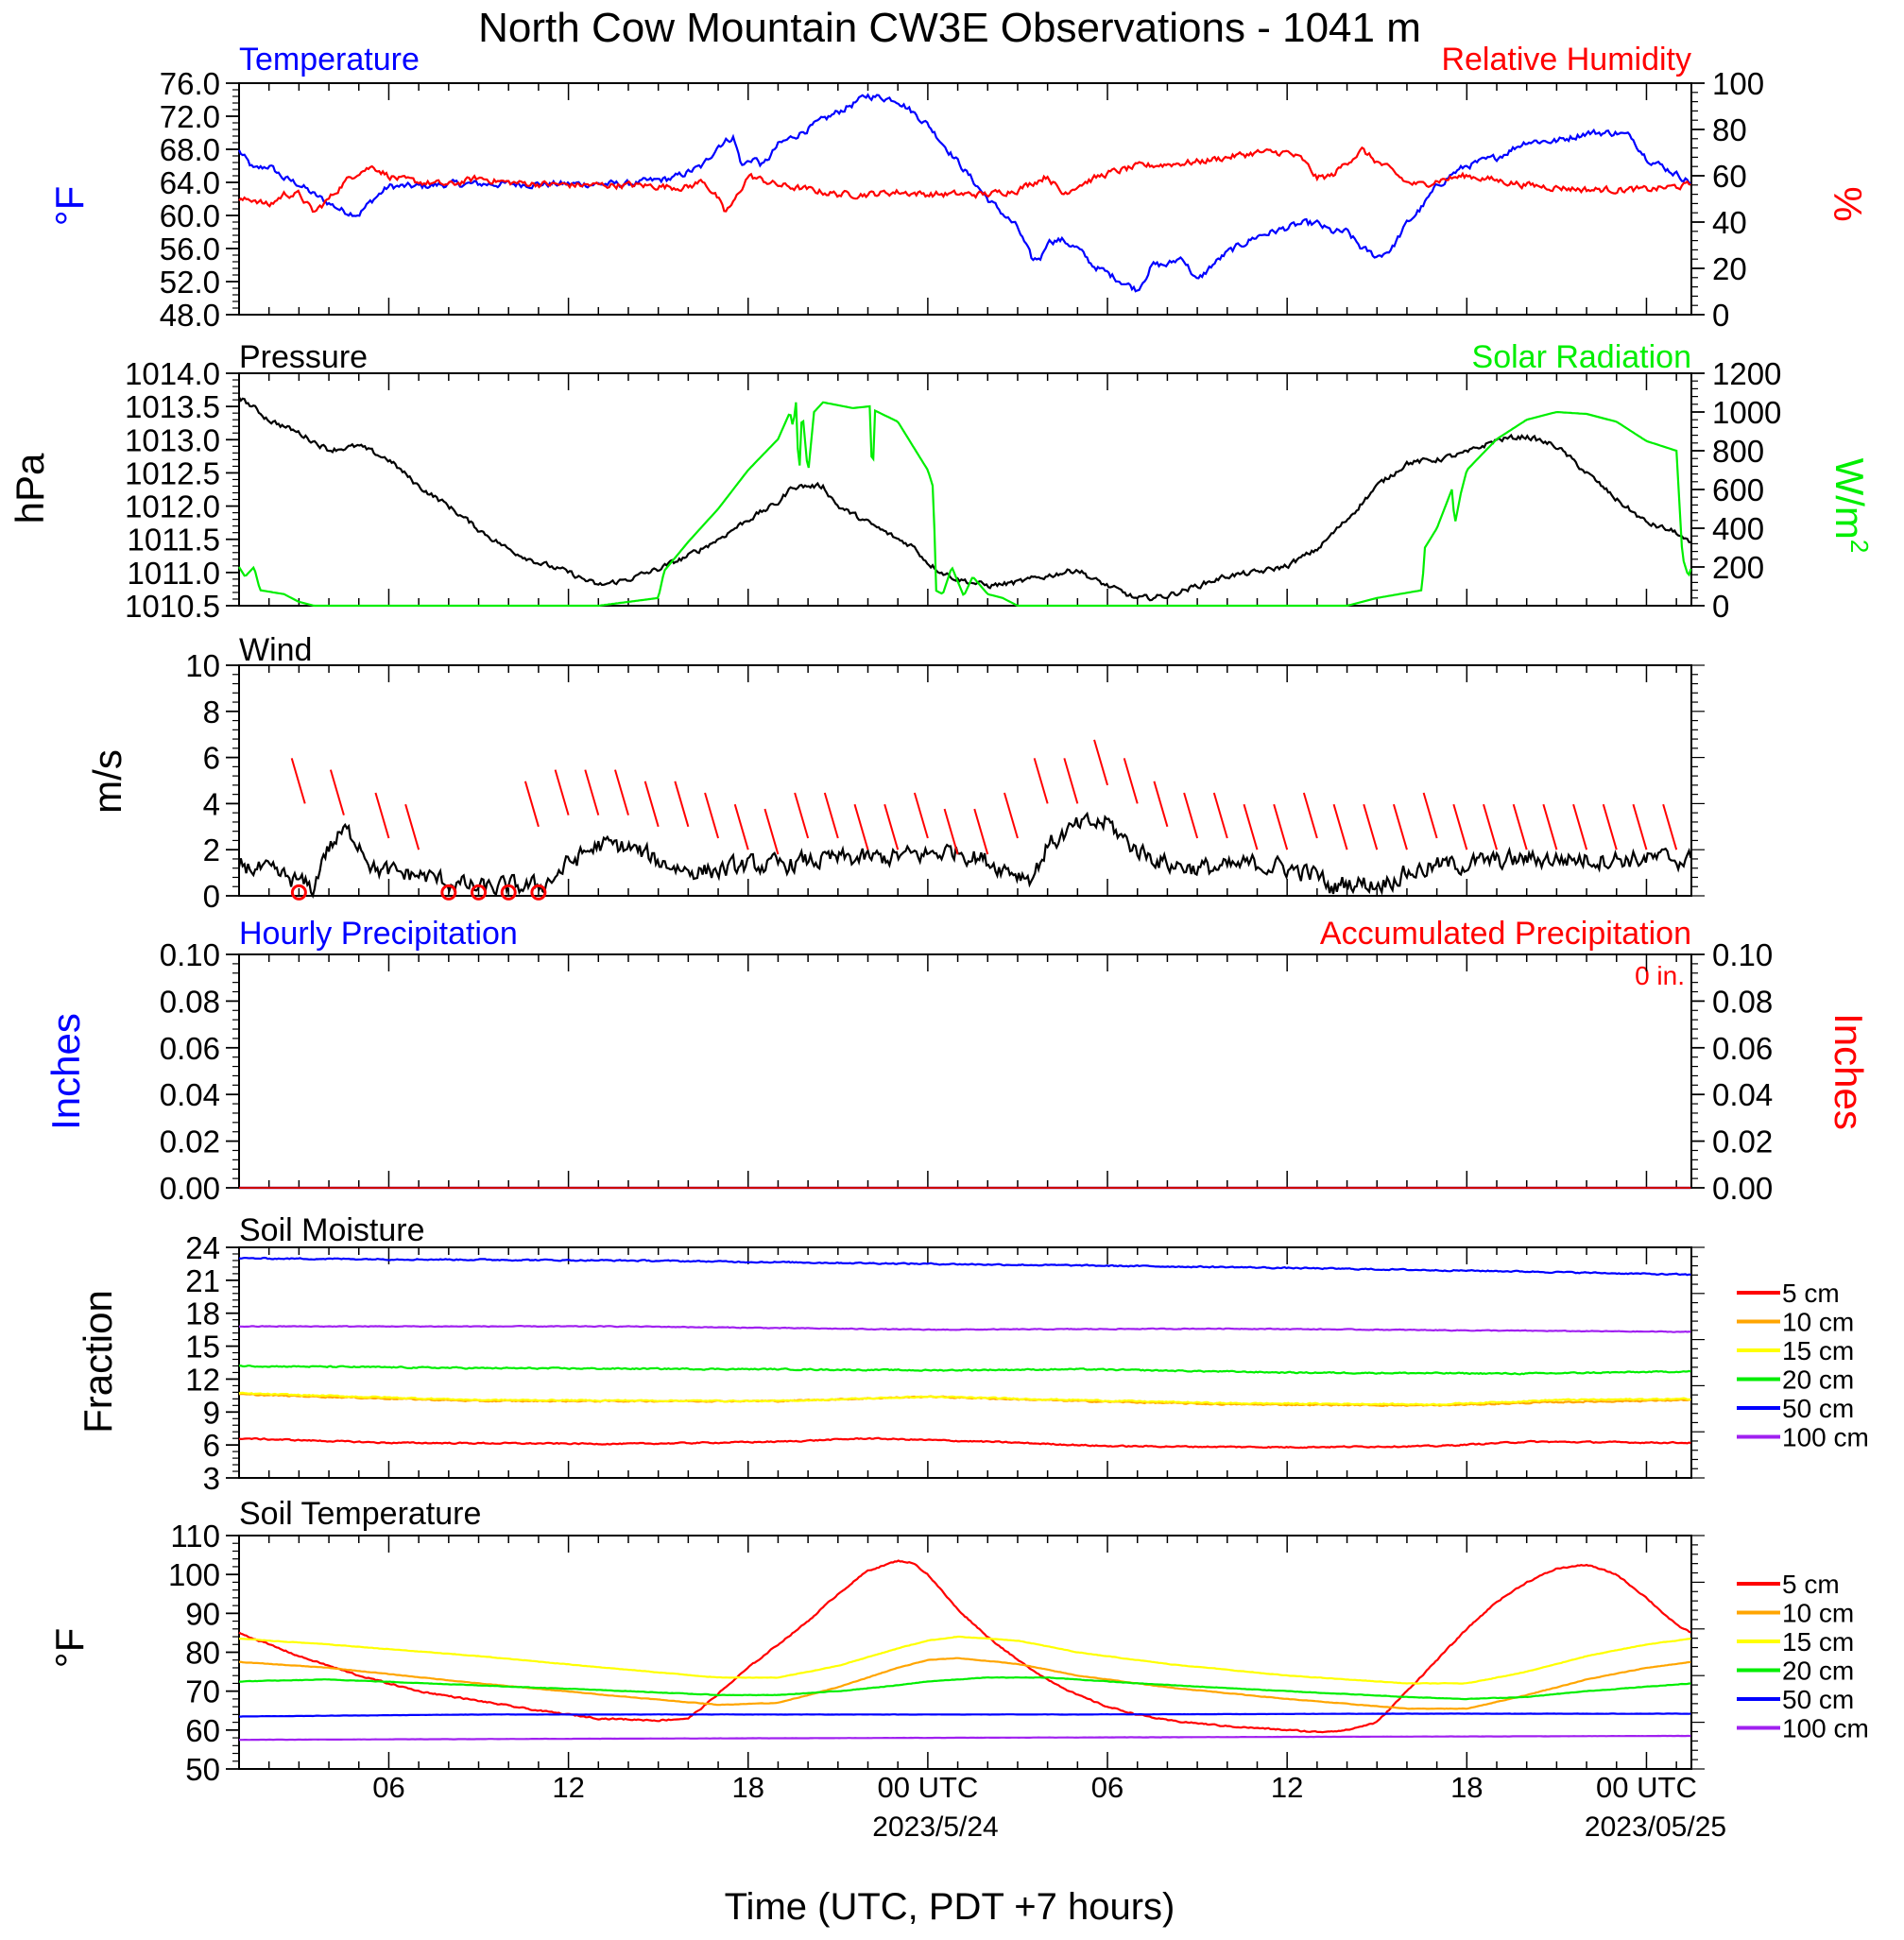 The width and height of the screenshot is (1904, 1940). What do you see at coordinates (1738, 528) in the screenshot?
I see `pres_solar-y-label-right: 400` at bounding box center [1738, 528].